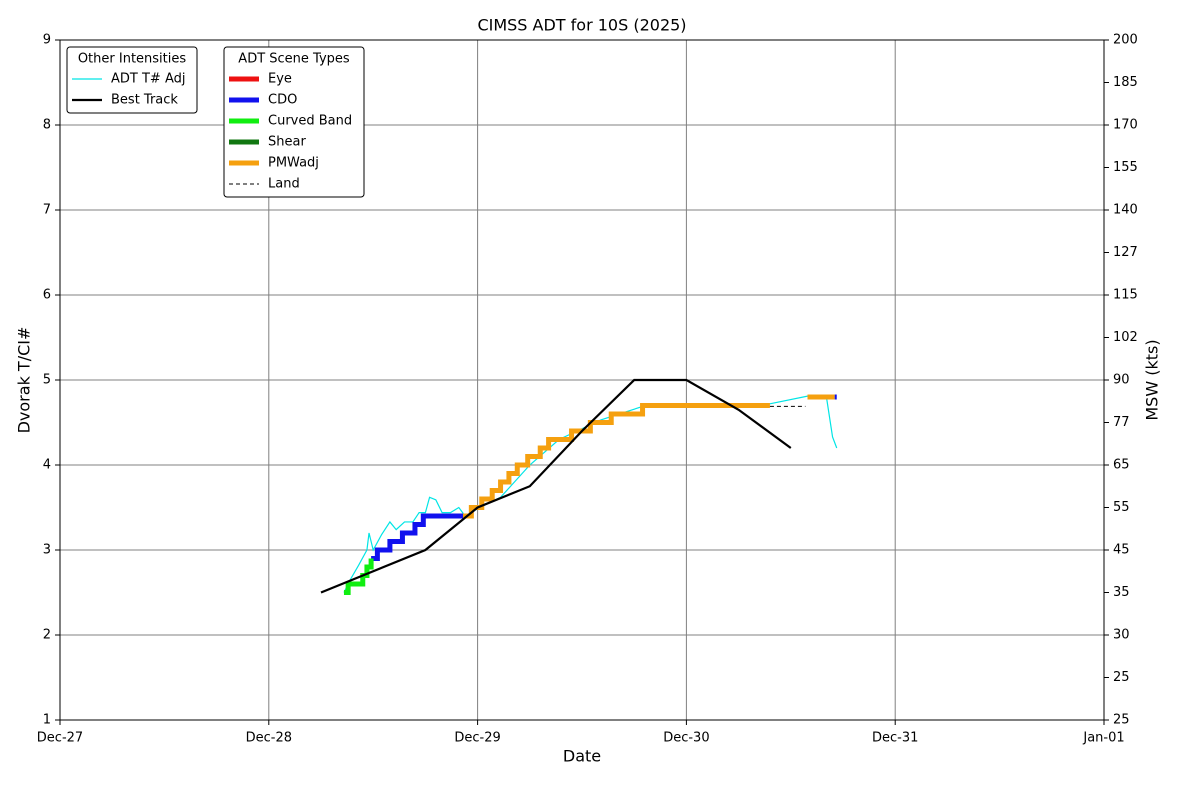 The width and height of the screenshot is (1200, 804). What do you see at coordinates (47, 380) in the screenshot?
I see `y-tick-label: 5` at bounding box center [47, 380].